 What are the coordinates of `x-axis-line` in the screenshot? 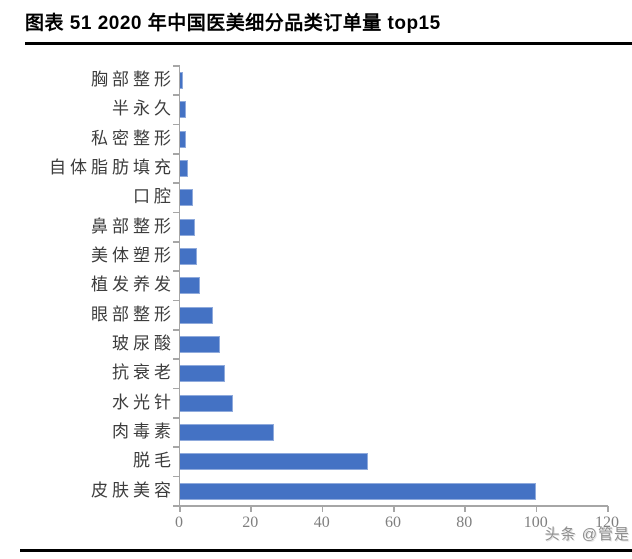 It's located at (393, 506).